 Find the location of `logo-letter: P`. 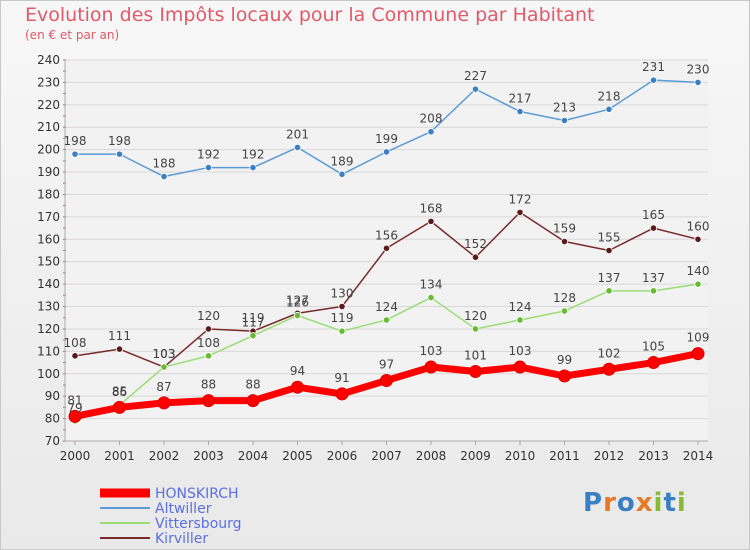

logo-letter: P is located at coordinates (593, 503).